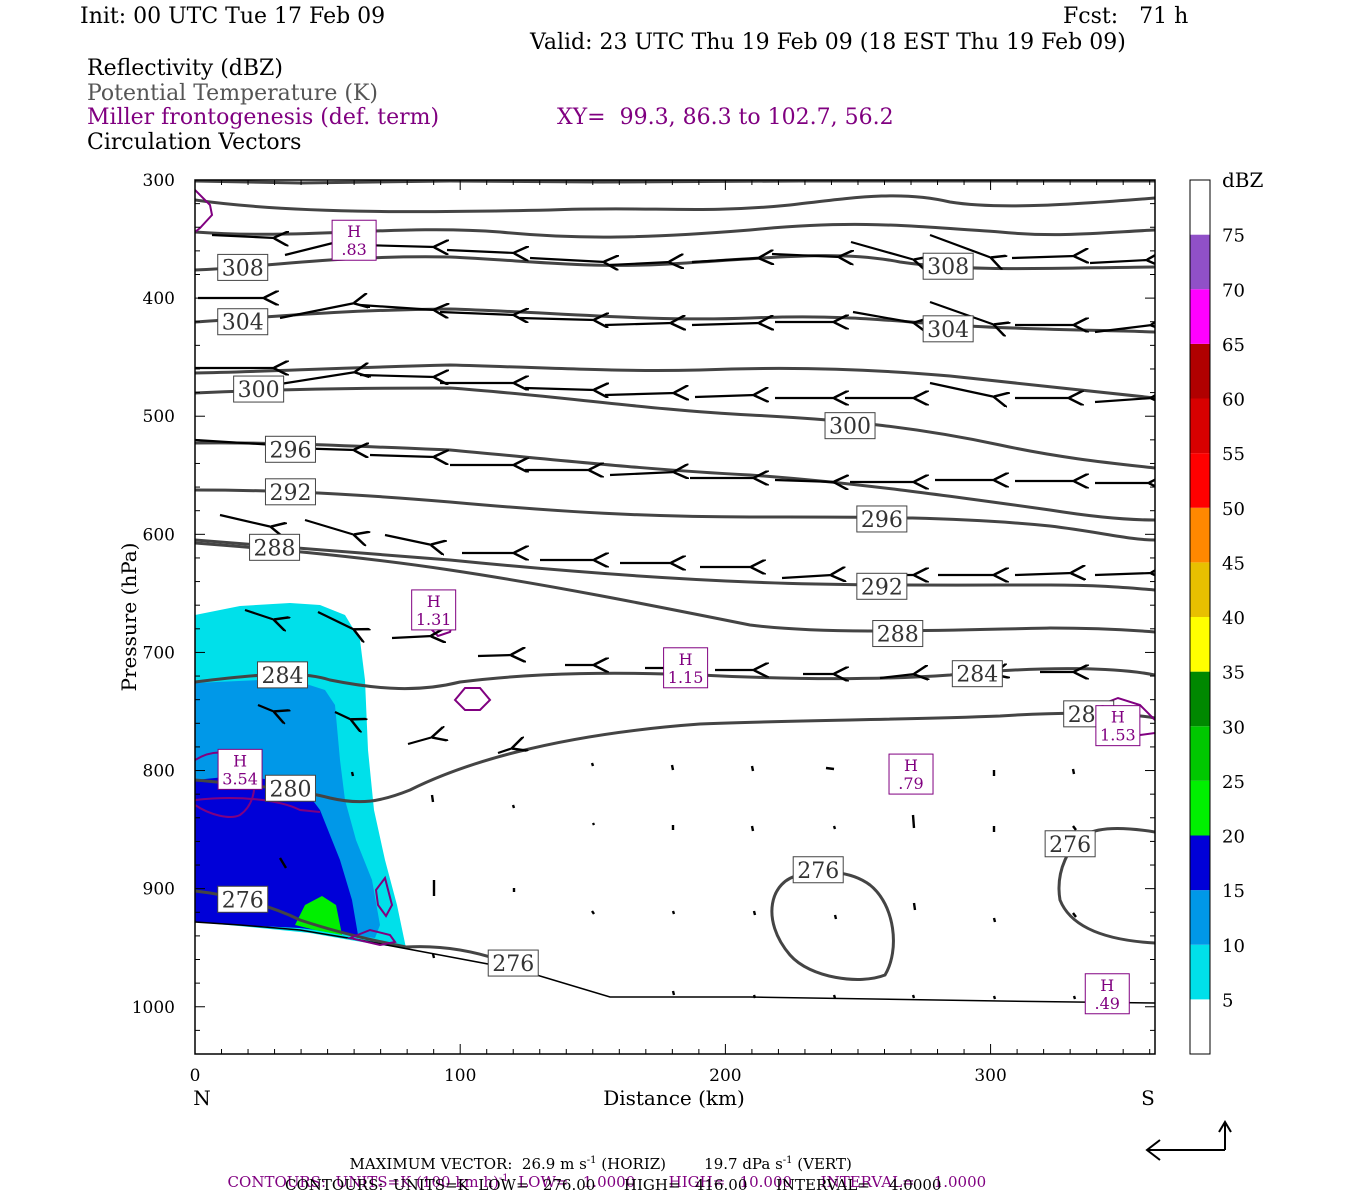 This screenshot has height=1200, width=1350. I want to click on y-axis-label: Pressure (hPa), so click(129, 617).